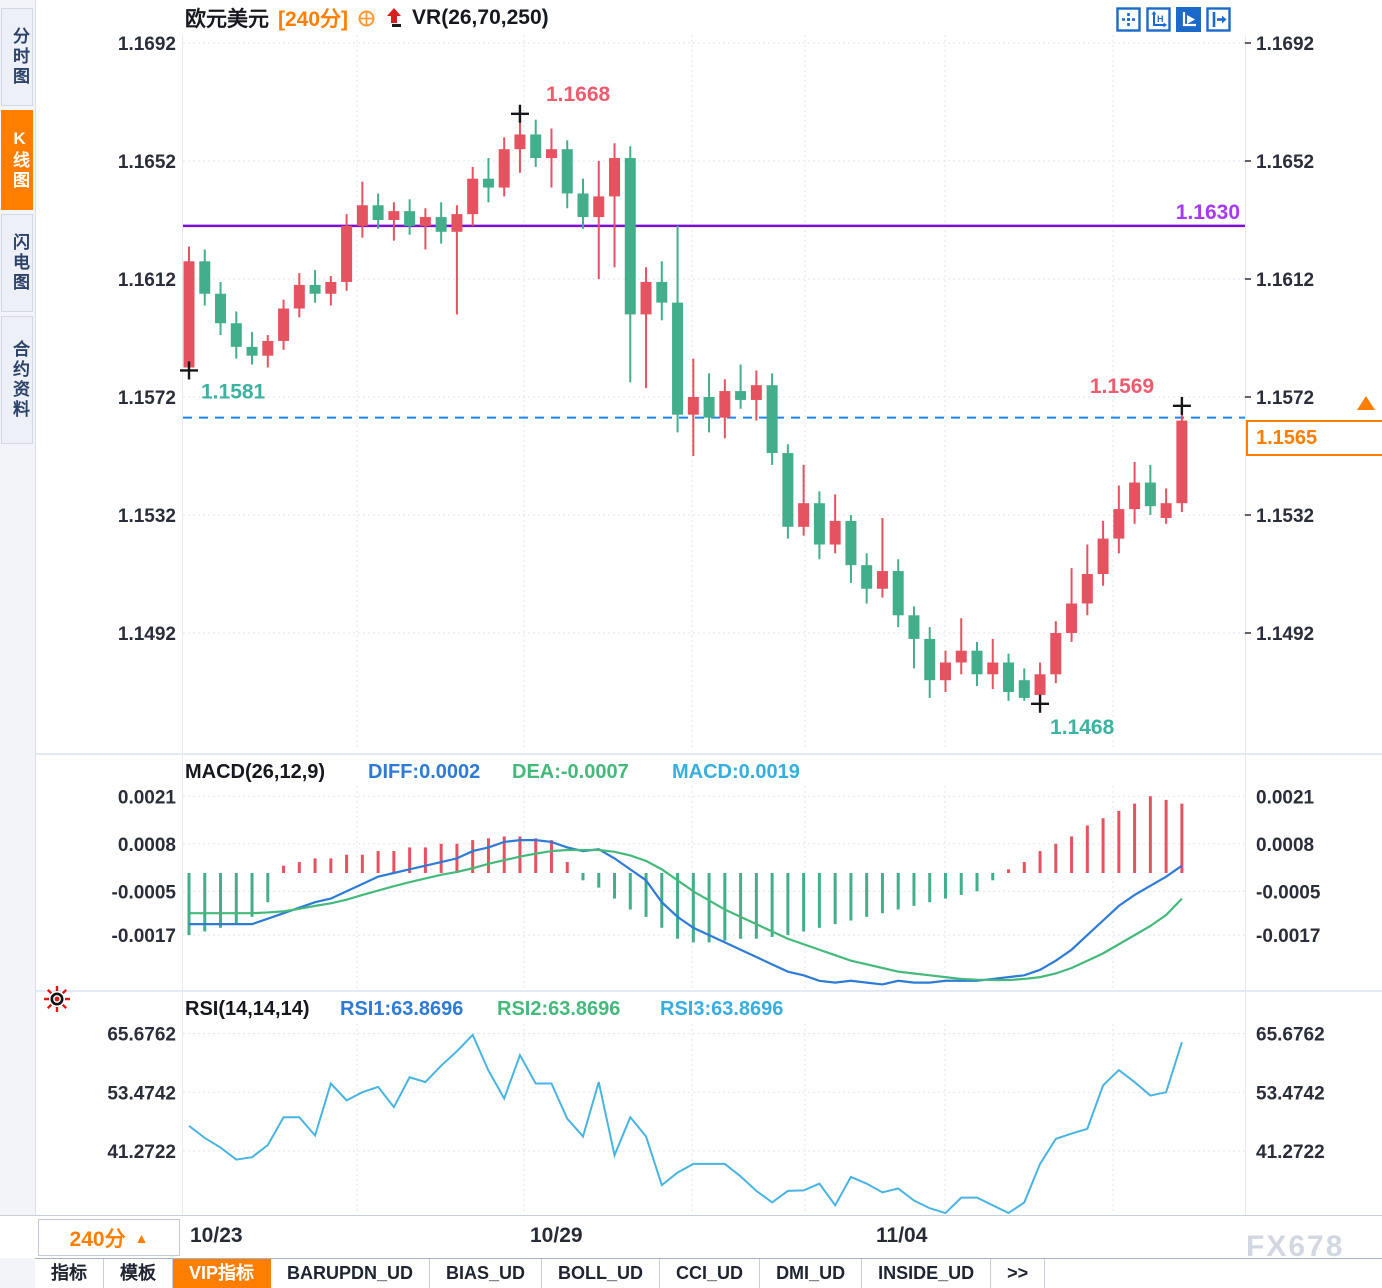  Describe the element at coordinates (69, 1273) in the screenshot. I see `tab-指标: 指标` at that location.